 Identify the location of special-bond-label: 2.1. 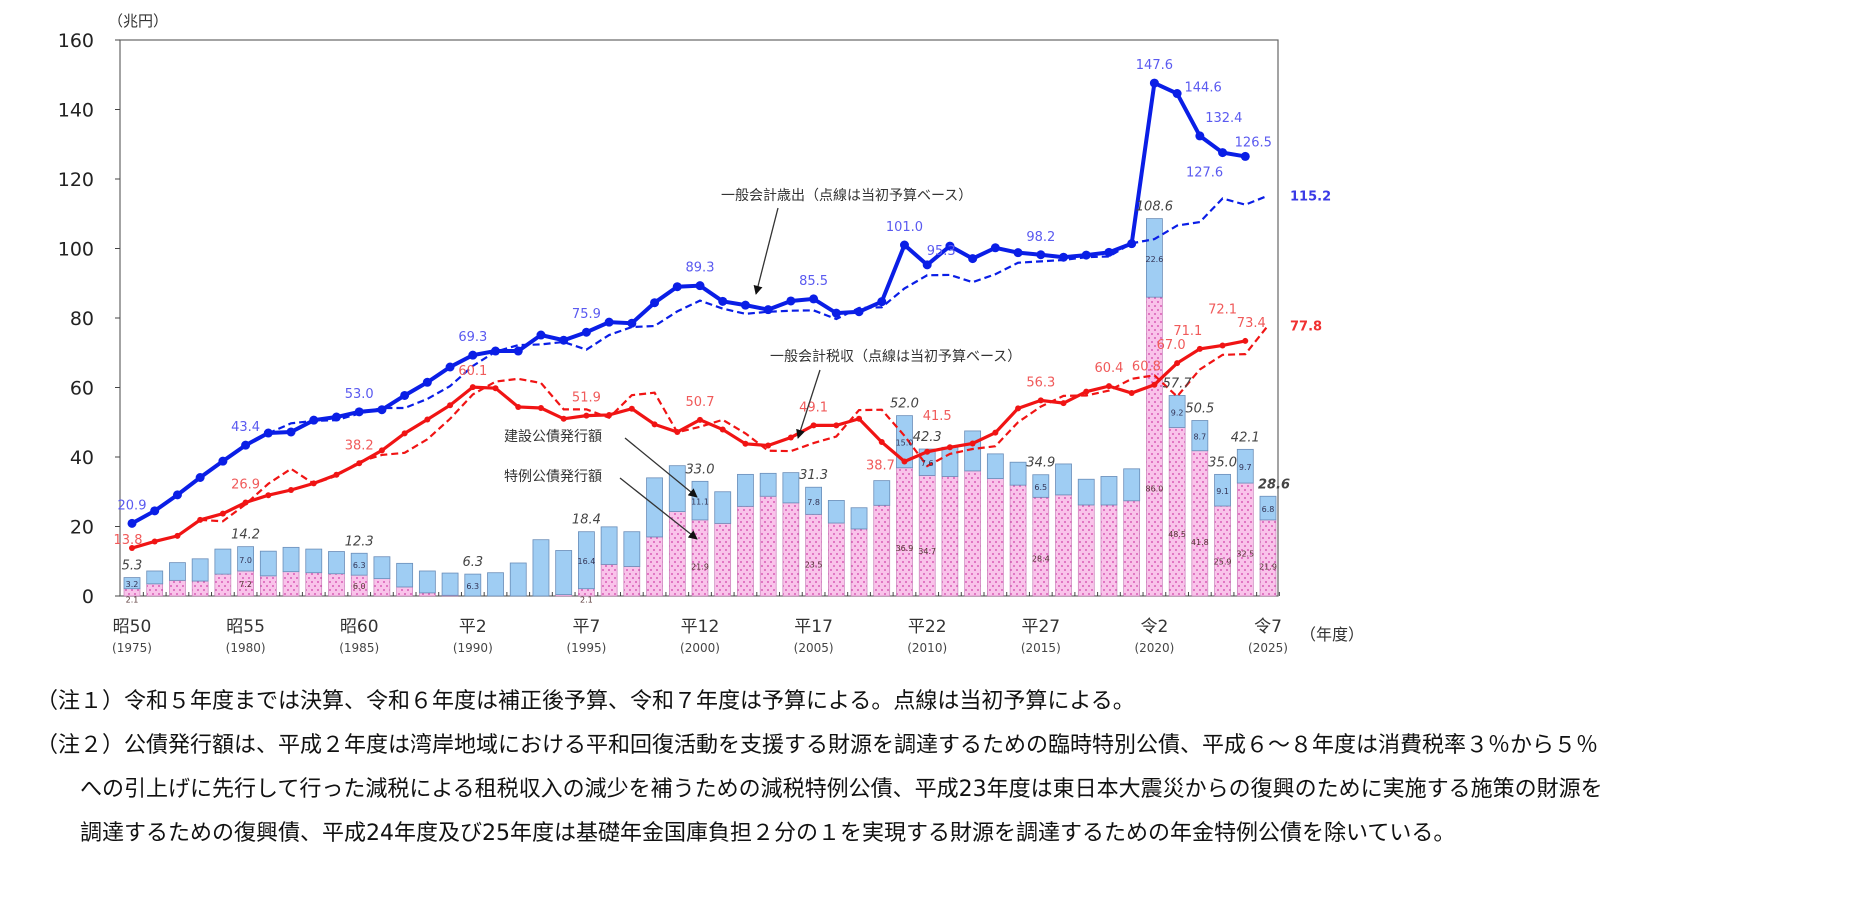
(586, 600).